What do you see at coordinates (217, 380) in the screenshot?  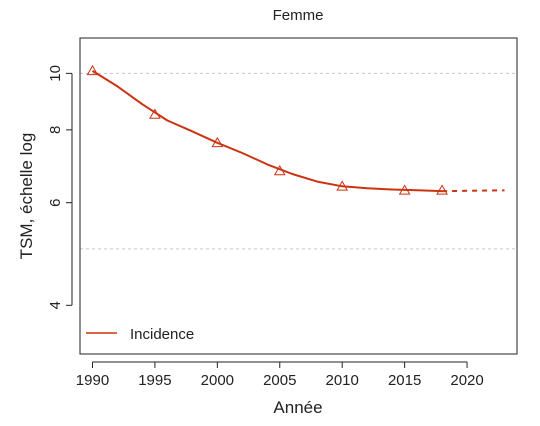 I see `x-tick-label-2000: 2000` at bounding box center [217, 380].